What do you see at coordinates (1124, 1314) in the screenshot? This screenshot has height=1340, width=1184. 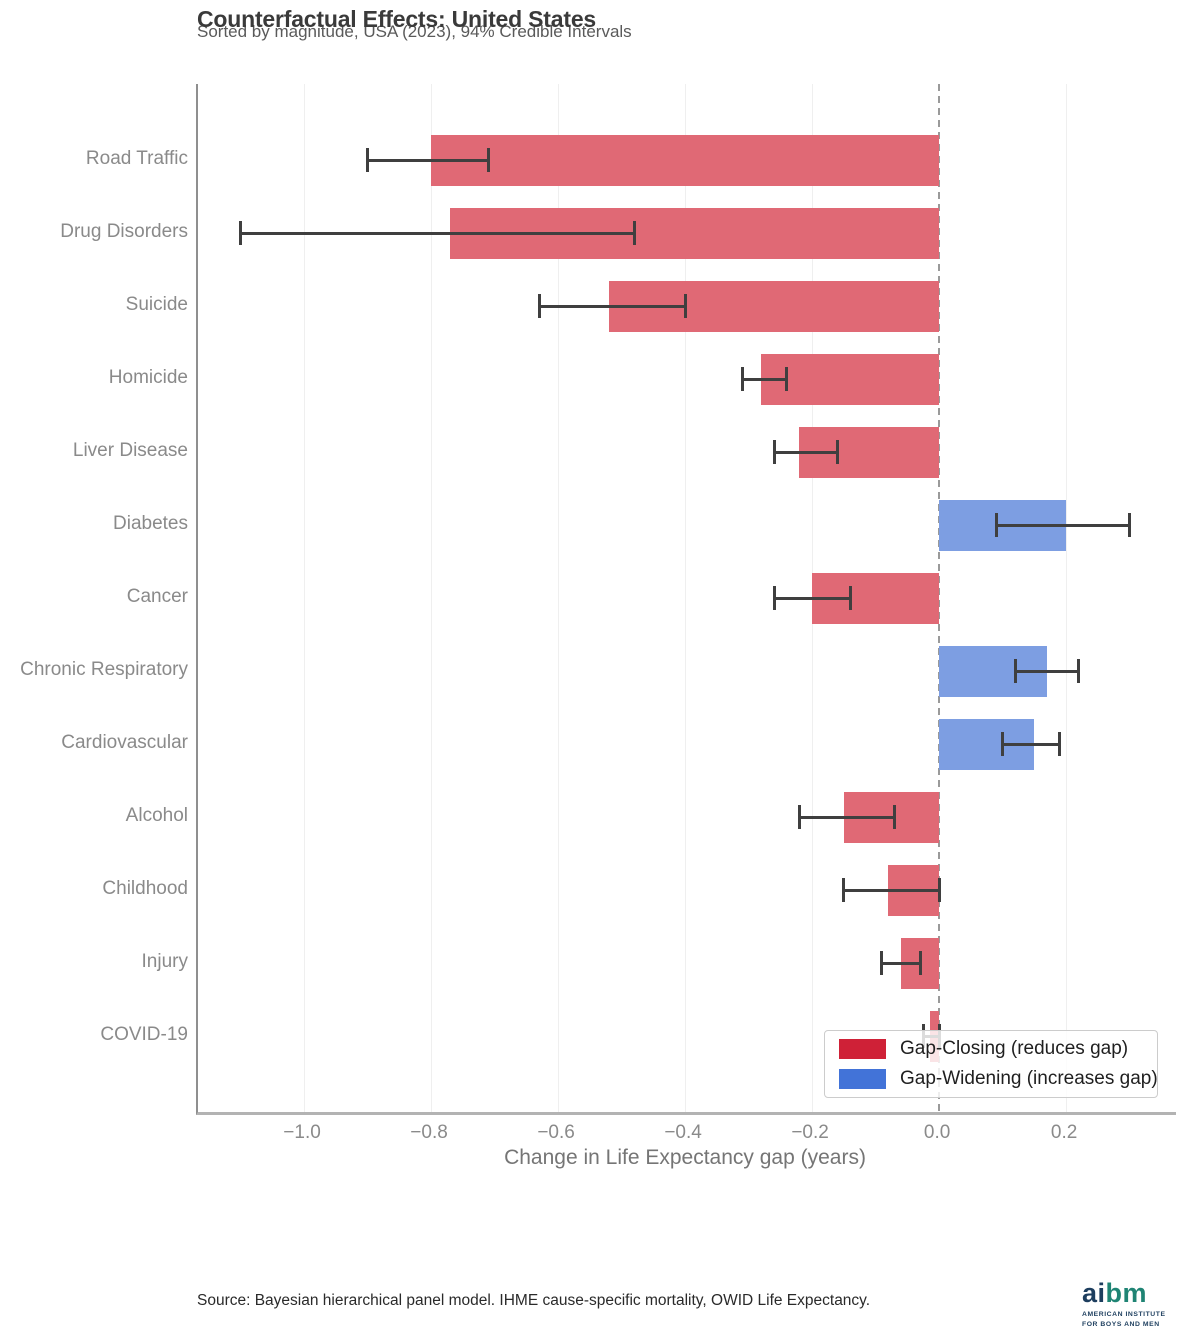 I see `logo-tagline-line1: AMERICAN INSTITUTE` at bounding box center [1124, 1314].